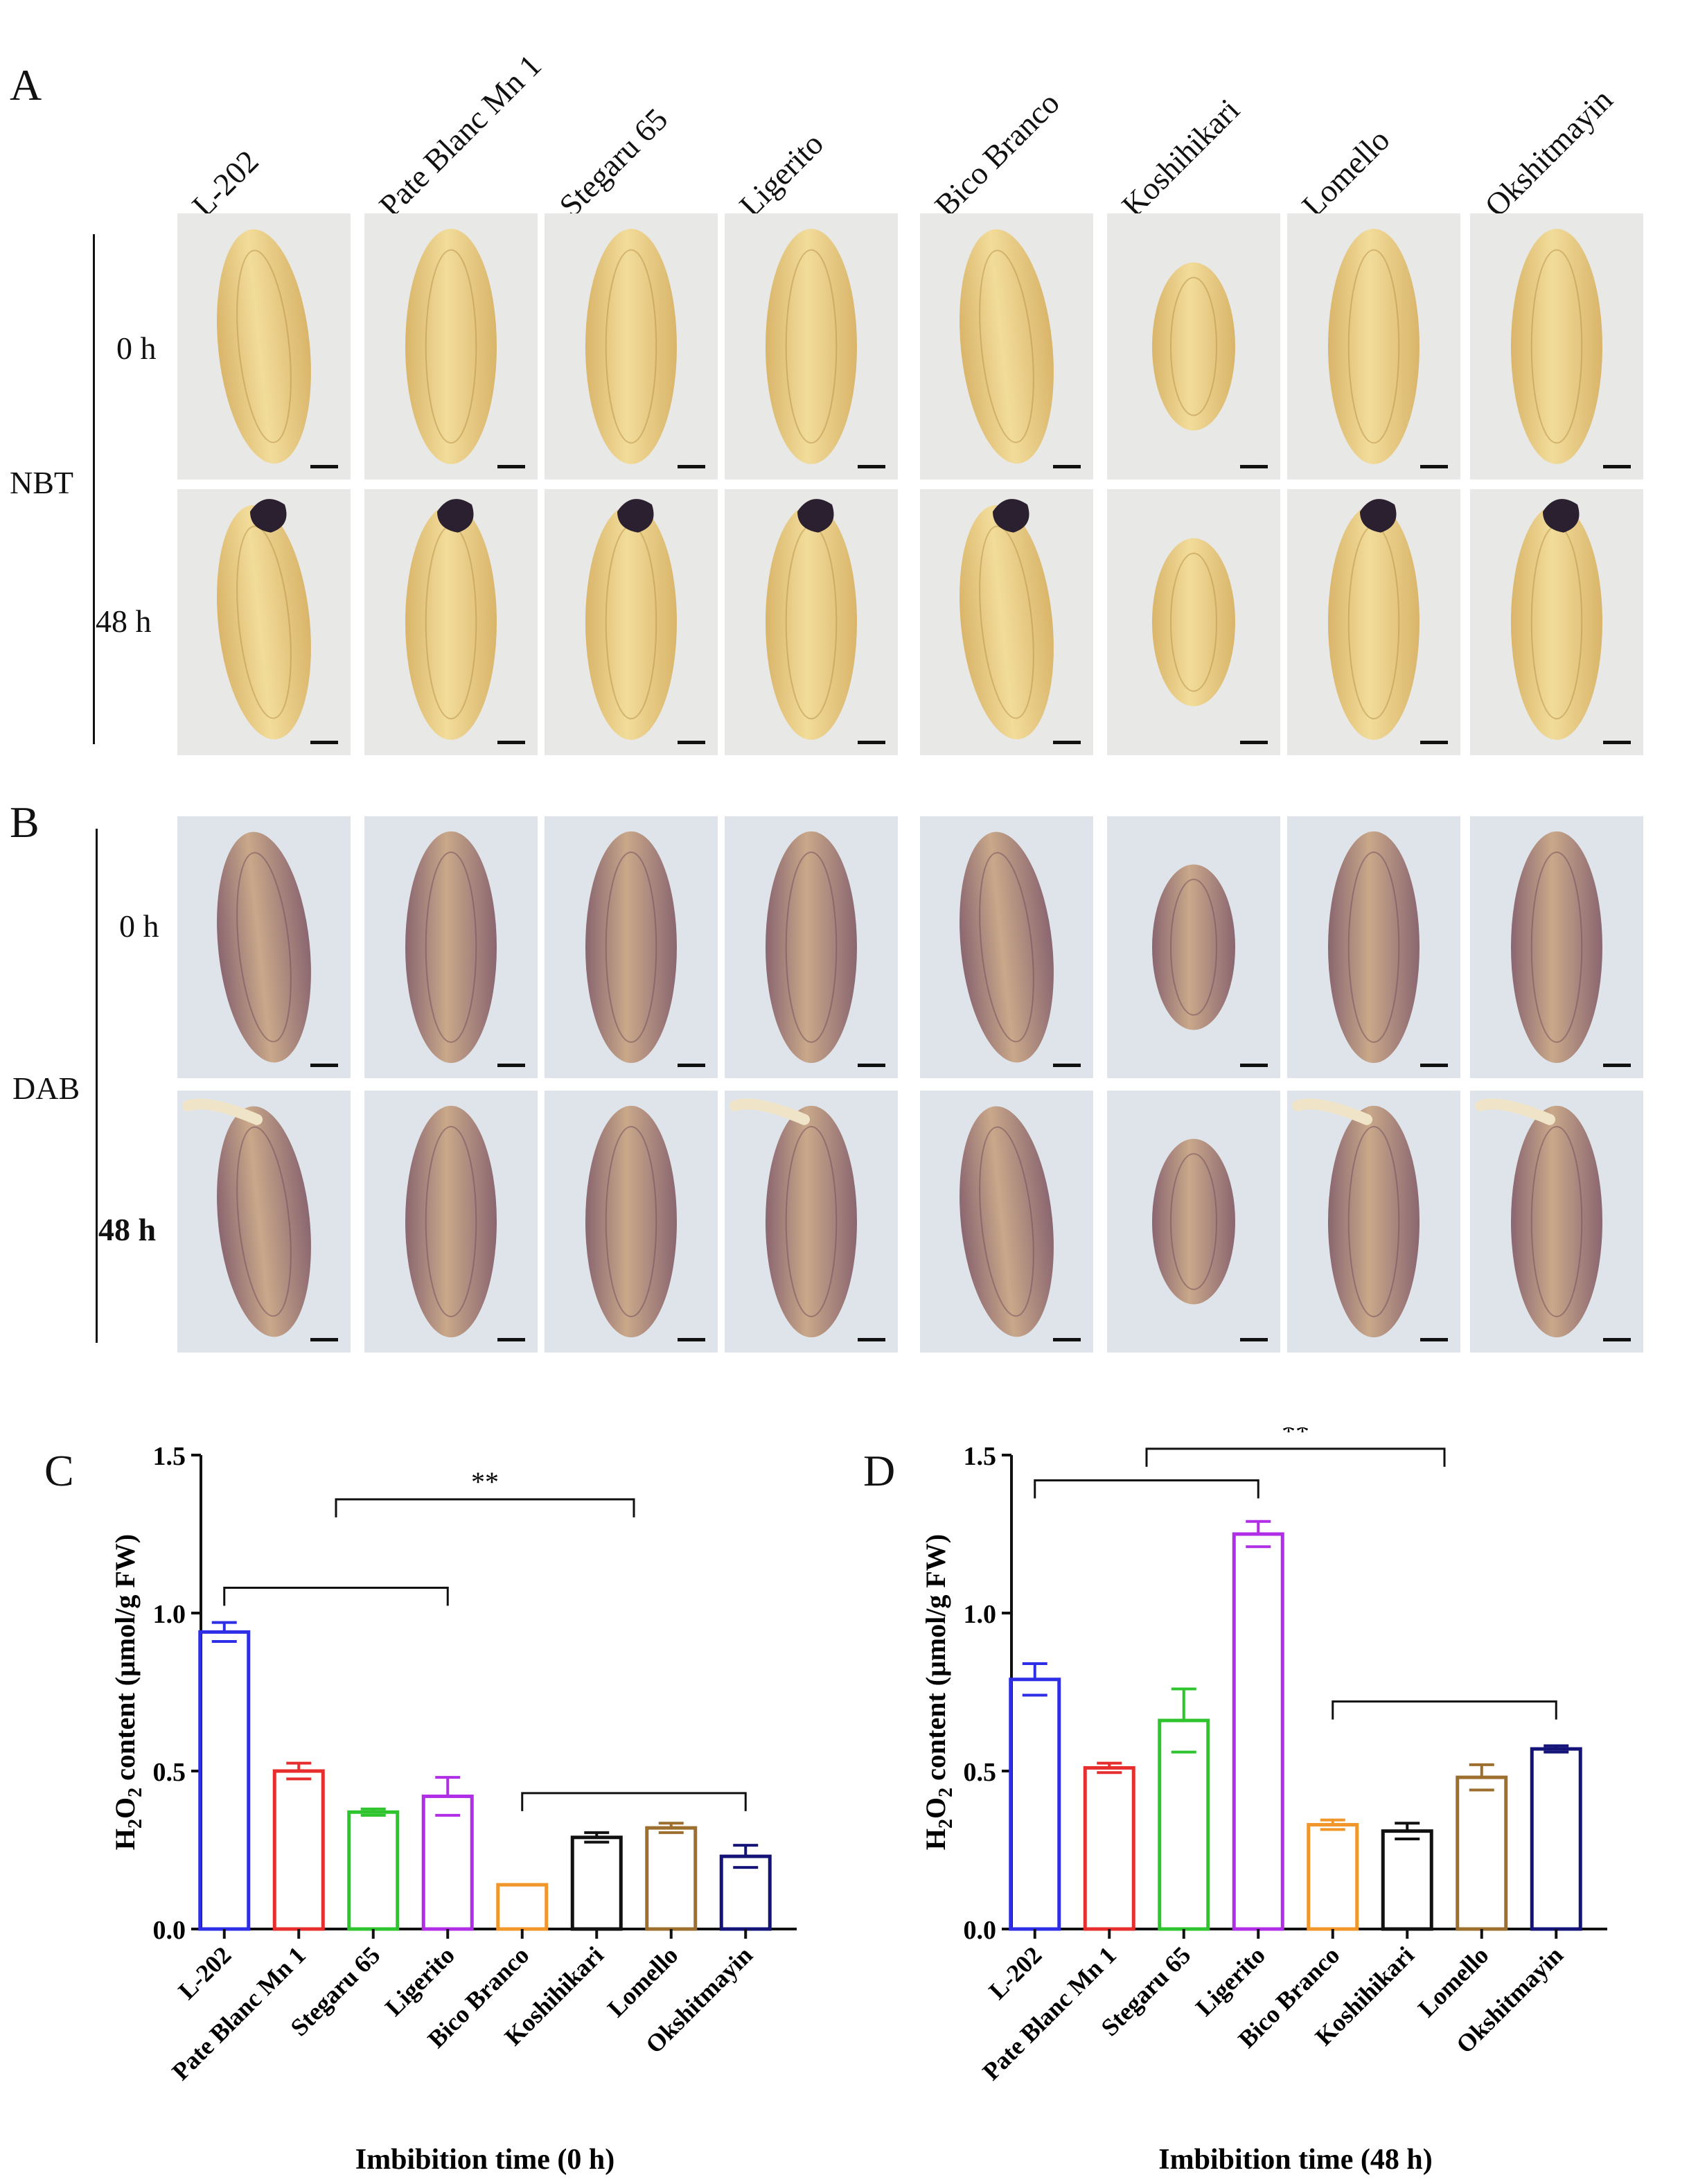 Image resolution: width=1689 pixels, height=2184 pixels. I want to click on seed-photo-grid-b-r1-c1, so click(451, 1222).